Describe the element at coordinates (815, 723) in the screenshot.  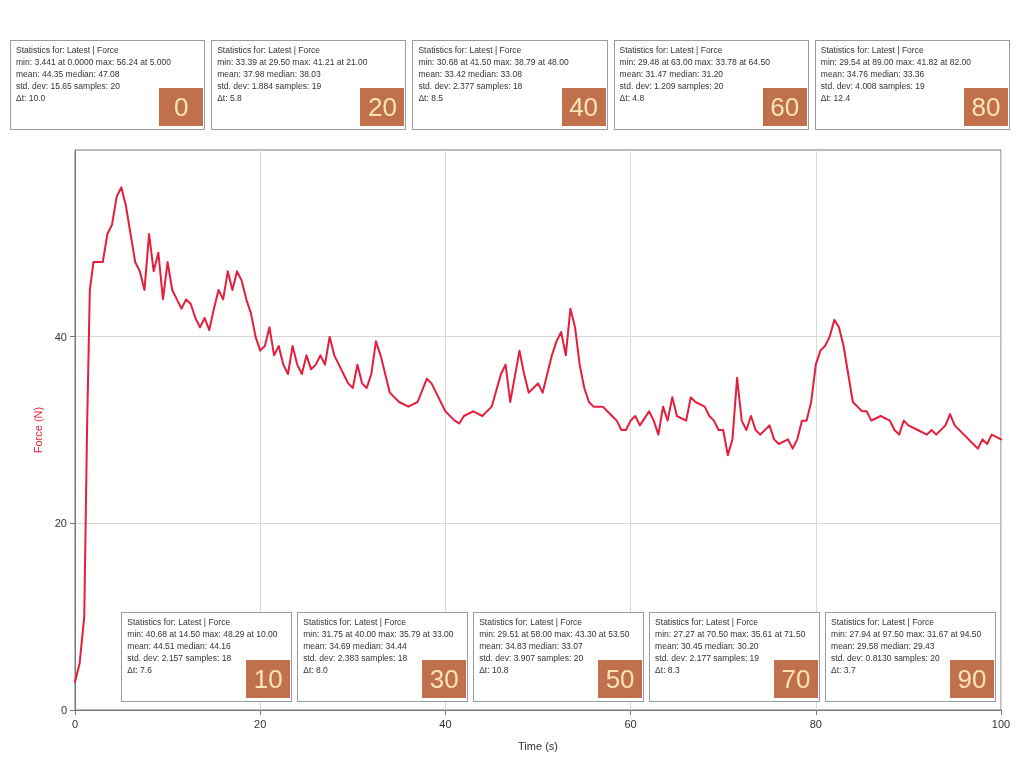
I see `x-tick-label: 80` at that location.